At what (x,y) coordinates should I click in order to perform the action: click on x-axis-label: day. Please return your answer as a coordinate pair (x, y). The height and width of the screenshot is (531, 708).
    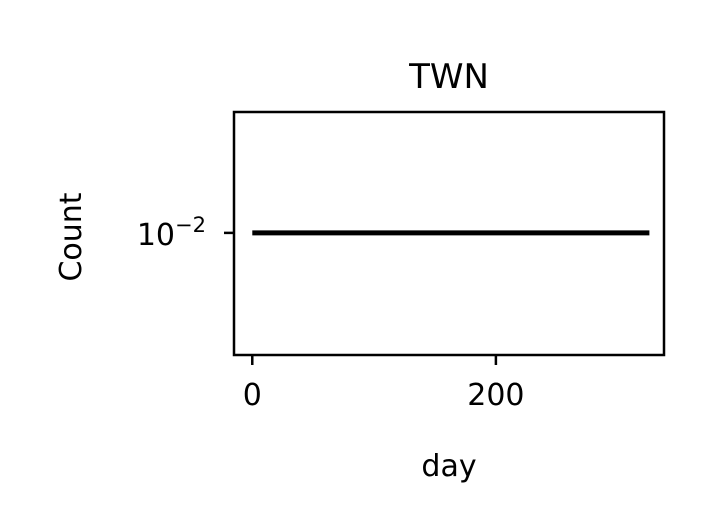
    Looking at the image, I should click on (448, 466).